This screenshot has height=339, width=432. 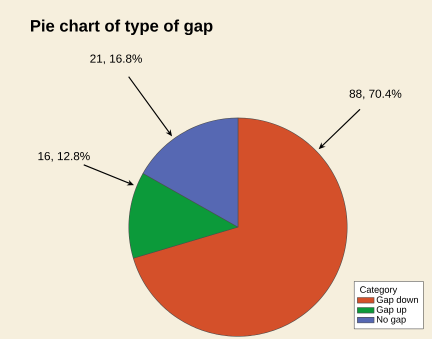 I want to click on legend-label: No gap, so click(x=391, y=320).